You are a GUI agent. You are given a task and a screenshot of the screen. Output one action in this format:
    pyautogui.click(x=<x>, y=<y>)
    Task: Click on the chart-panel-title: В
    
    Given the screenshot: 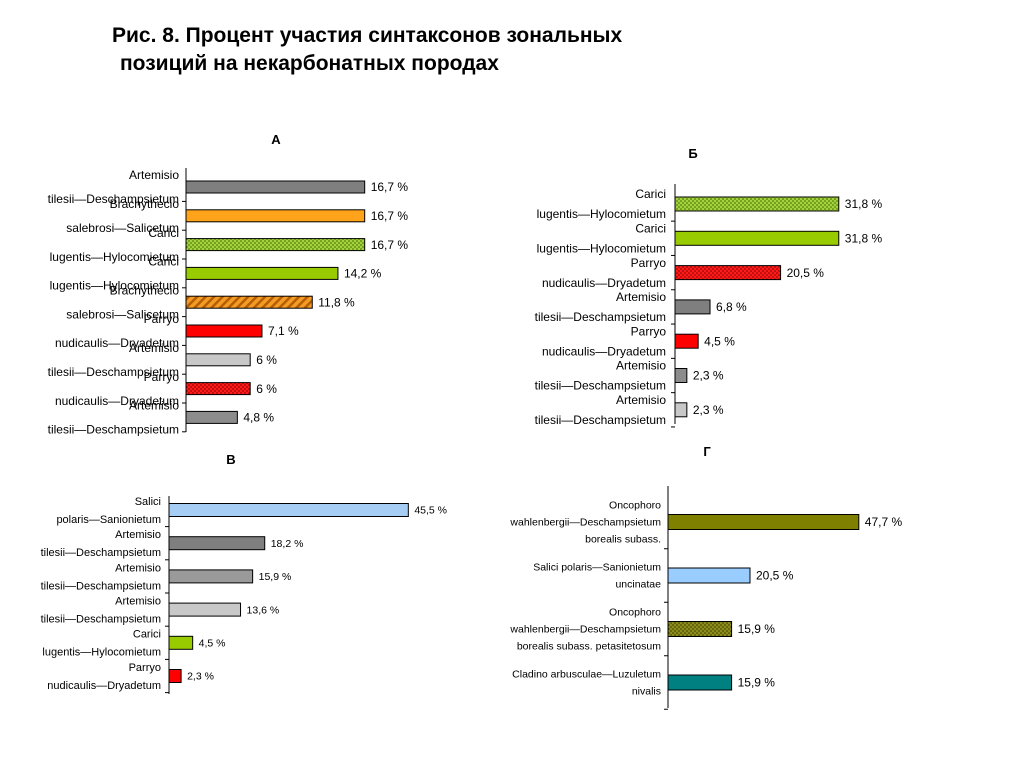 What is the action you would take?
    pyautogui.click(x=230, y=459)
    